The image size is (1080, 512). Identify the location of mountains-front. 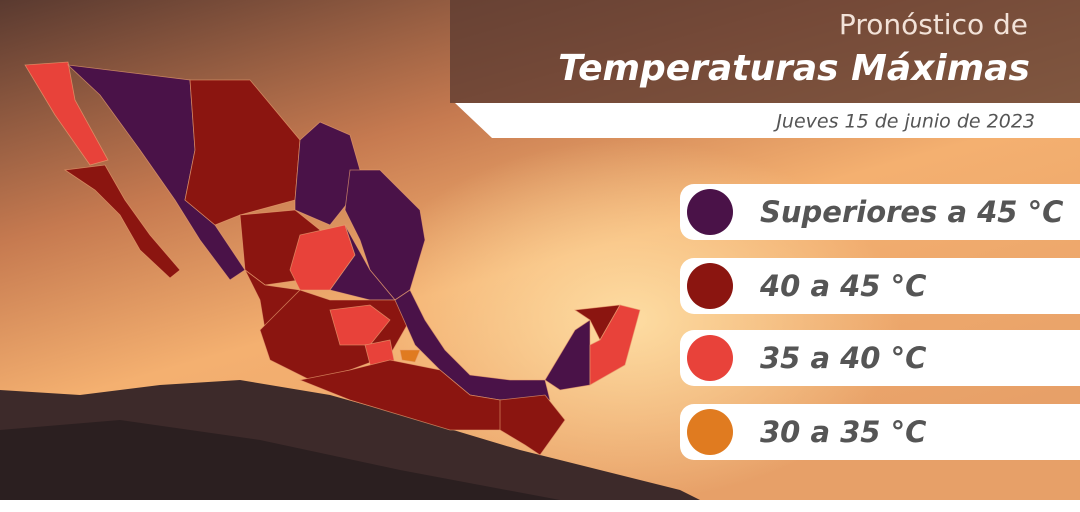
(280, 460).